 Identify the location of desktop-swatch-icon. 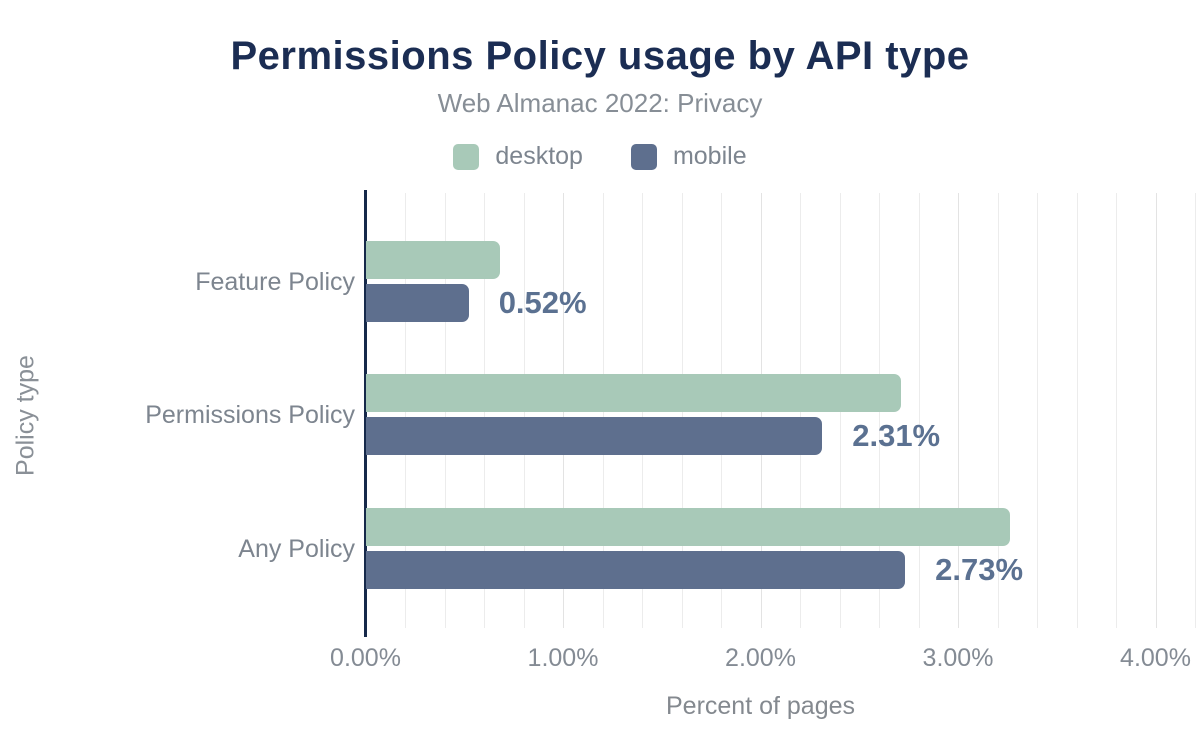
(466, 156).